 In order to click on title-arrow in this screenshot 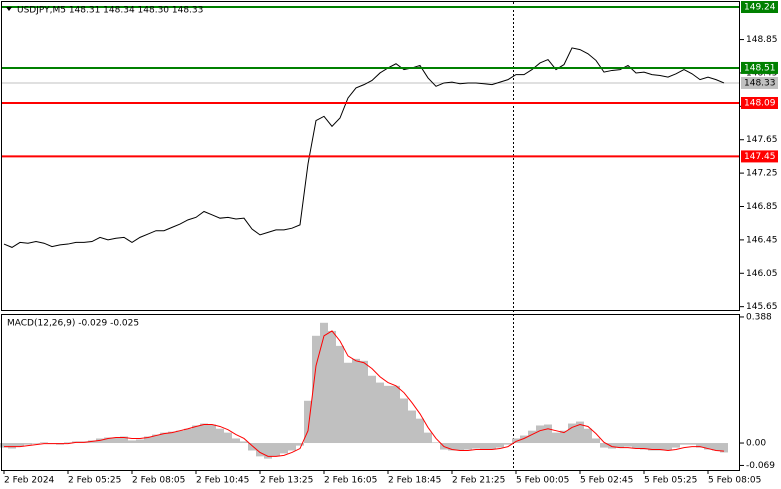, I will do `click(9, 9)`.